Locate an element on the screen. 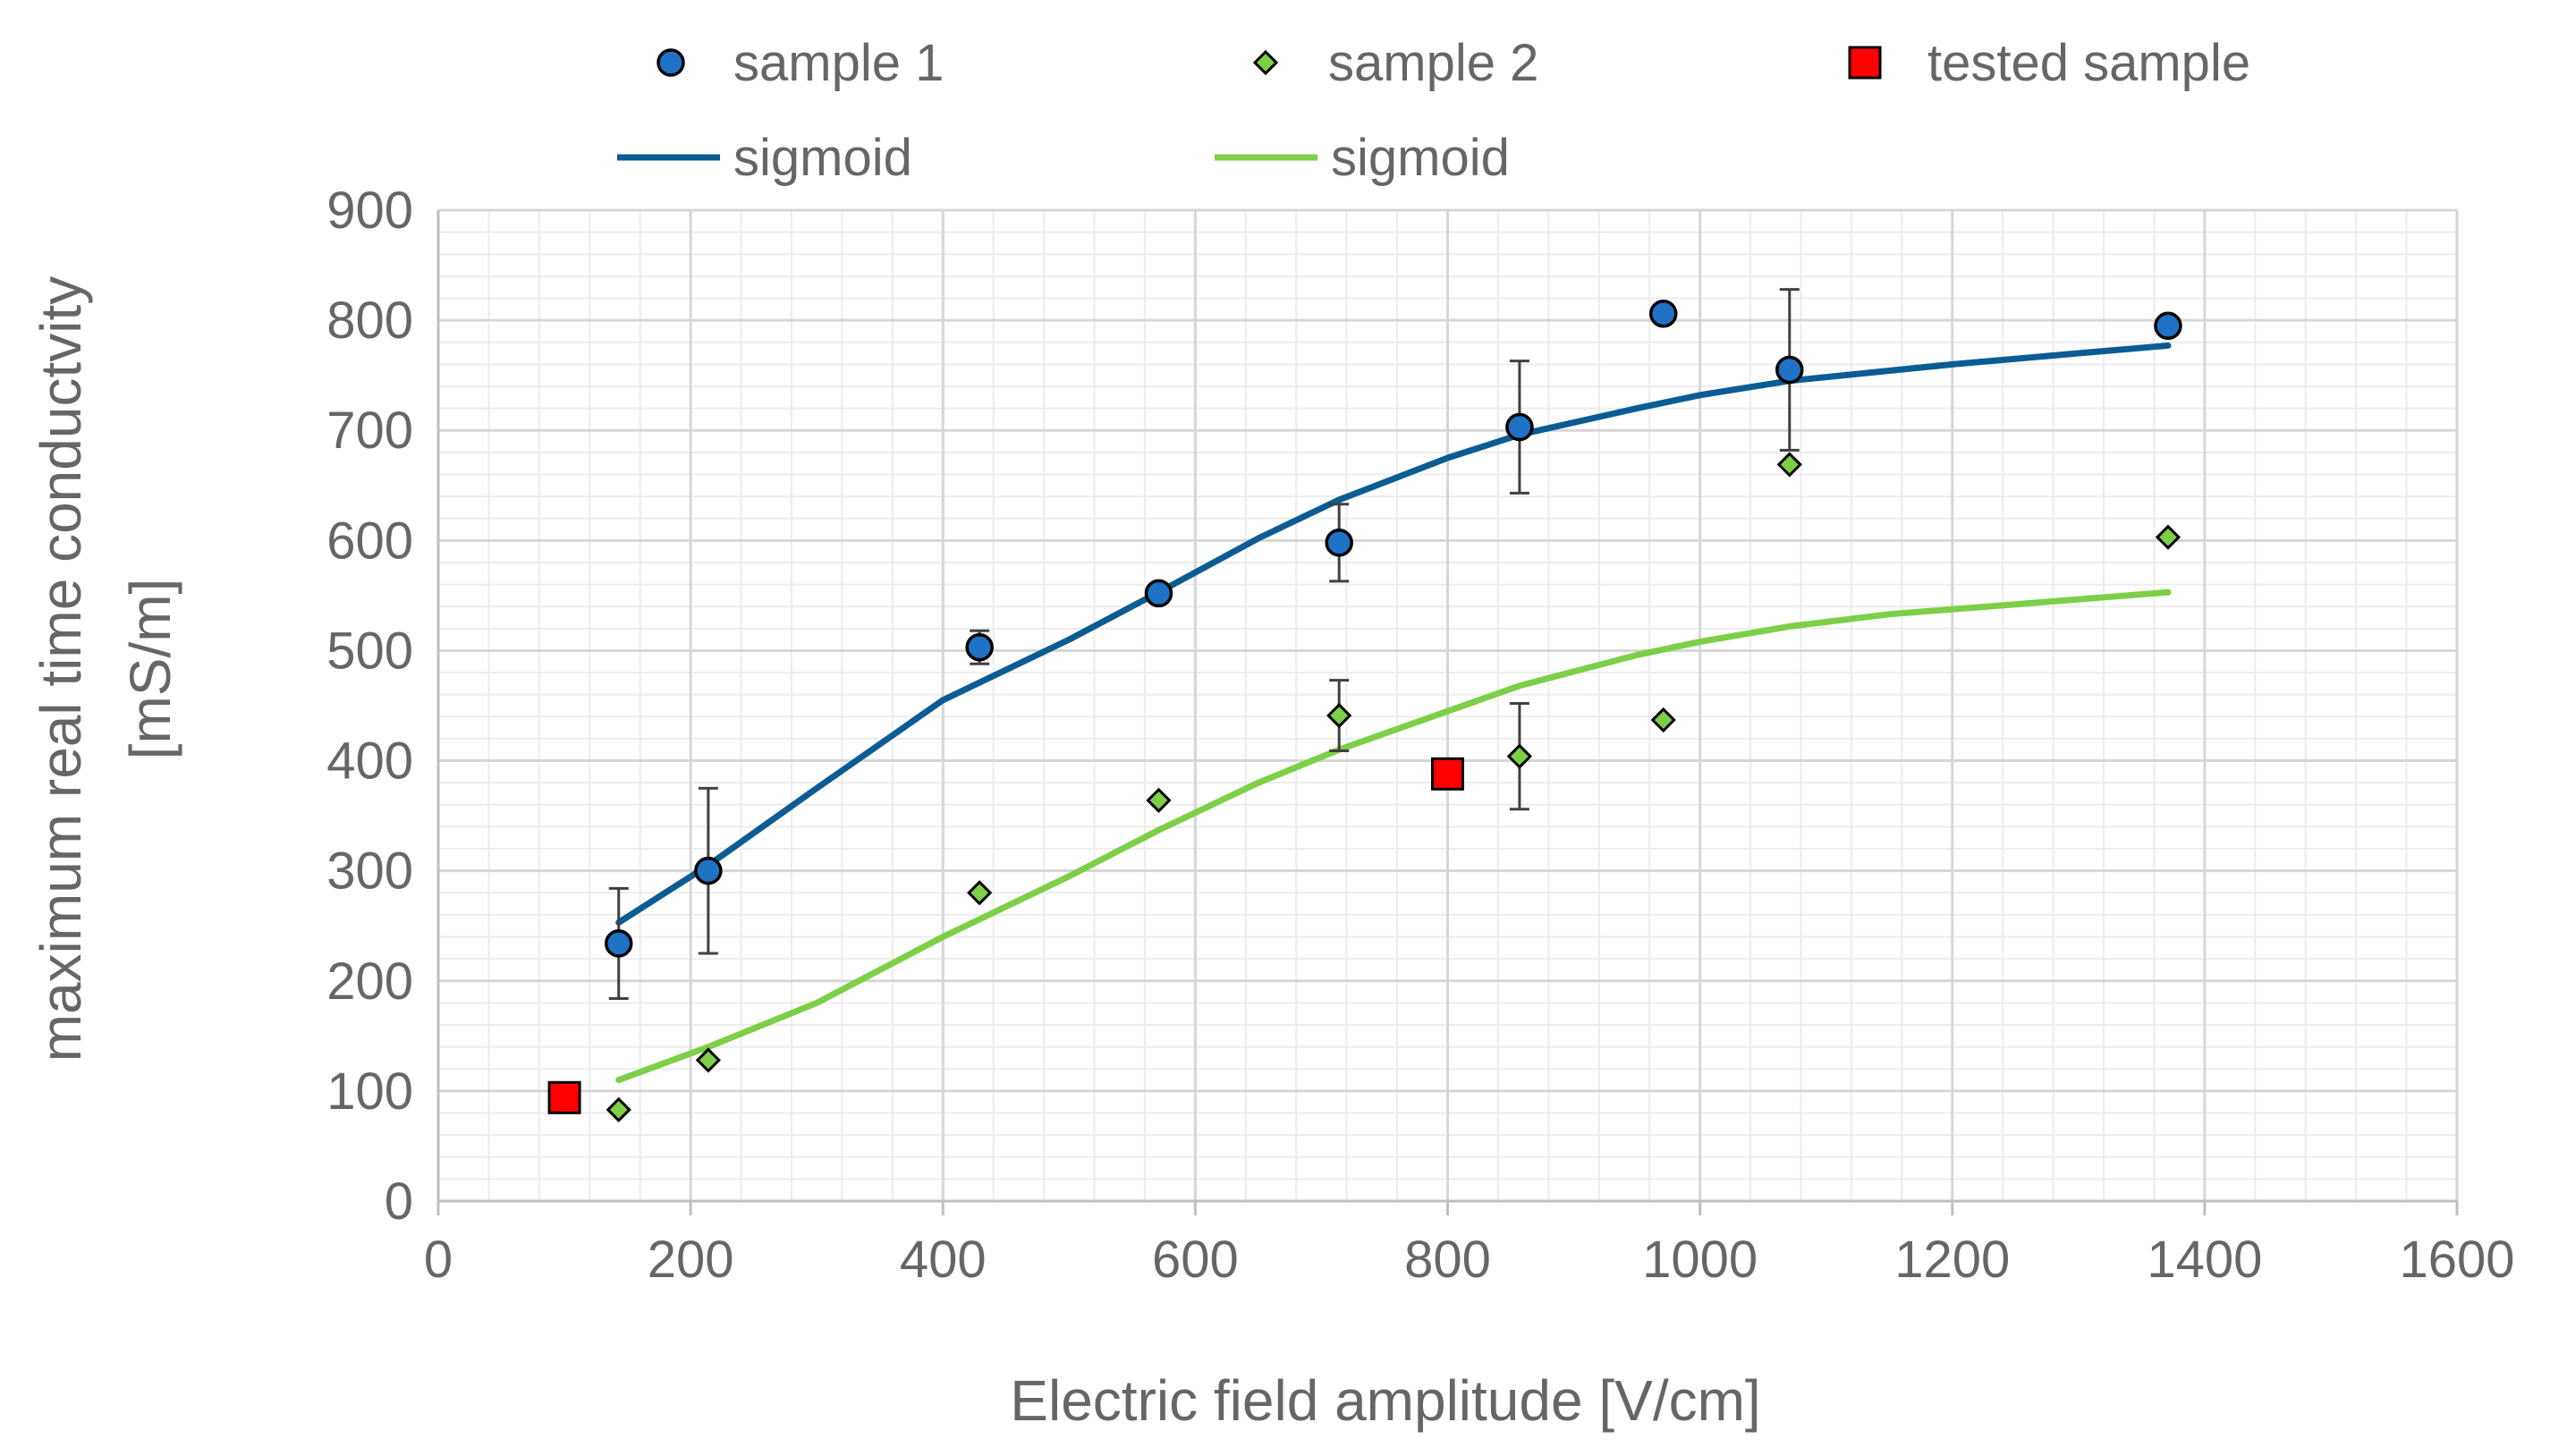 This screenshot has height=1456, width=2550. y-tick-label: 100 is located at coordinates (369, 1091).